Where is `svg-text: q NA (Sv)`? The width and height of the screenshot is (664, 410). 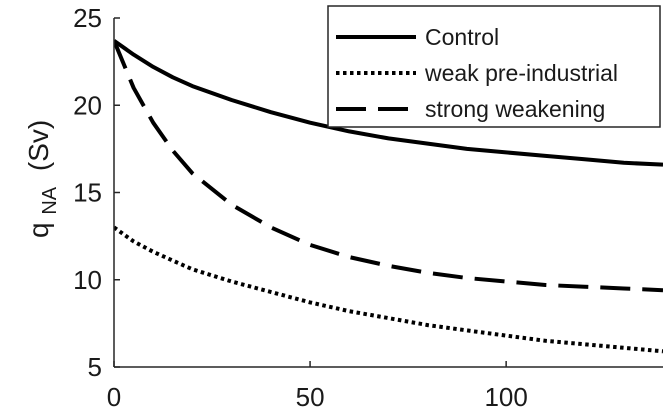
svg-text: q NA (Sv) is located at coordinates (42, 179).